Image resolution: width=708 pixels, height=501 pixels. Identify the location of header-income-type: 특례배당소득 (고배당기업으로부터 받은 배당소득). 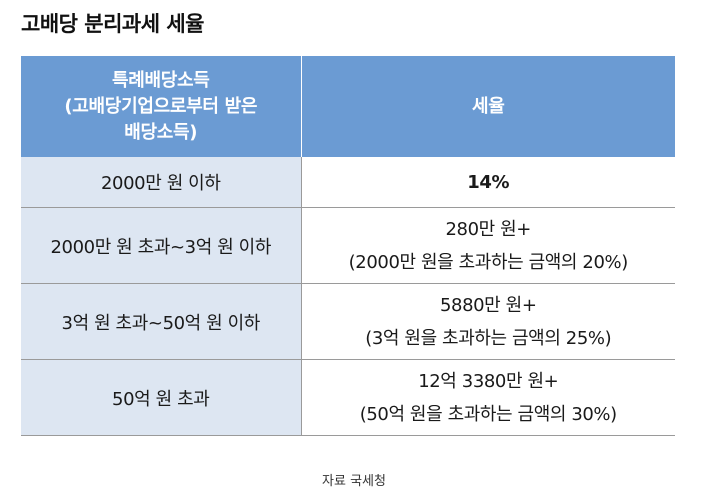
(161, 106).